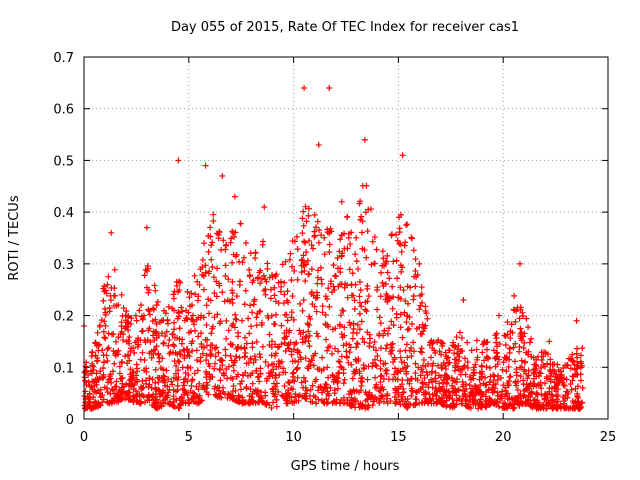 The height and width of the screenshot is (480, 640). What do you see at coordinates (63, 110) in the screenshot?
I see `y-tick-label: 0.6` at bounding box center [63, 110].